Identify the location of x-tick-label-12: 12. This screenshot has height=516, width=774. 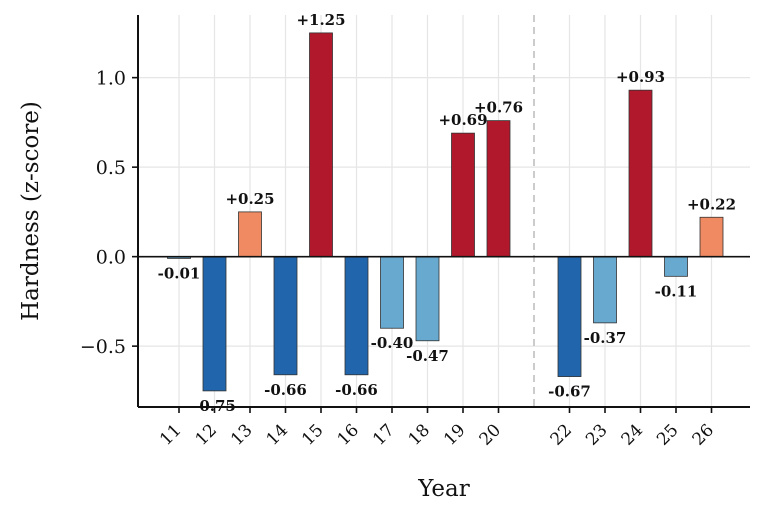
(206, 434).